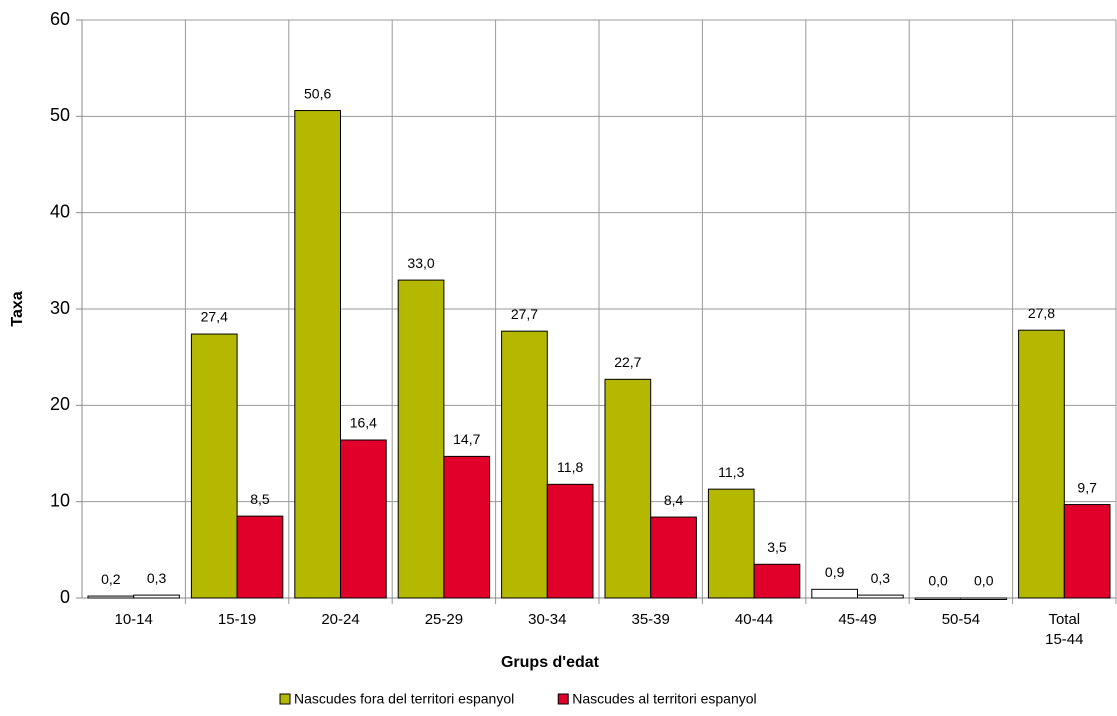  What do you see at coordinates (570, 467) in the screenshot?
I see `value-label: 11,8` at bounding box center [570, 467].